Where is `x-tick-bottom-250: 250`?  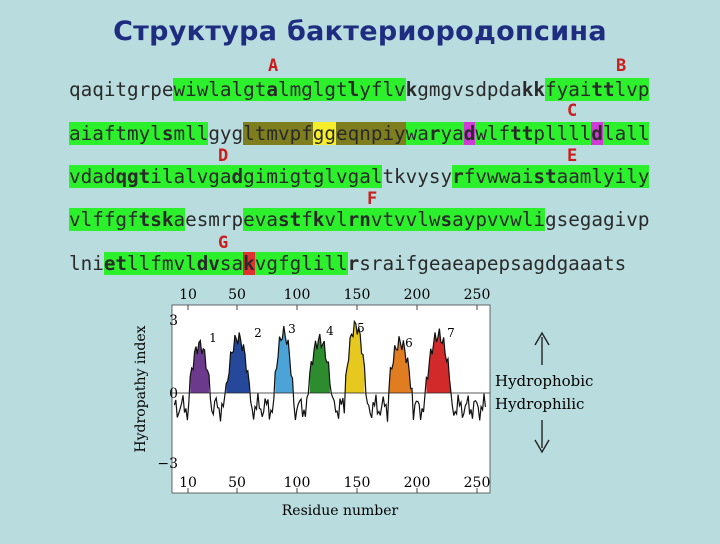
x-tick-bottom-250: 250 is located at coordinates (477, 483).